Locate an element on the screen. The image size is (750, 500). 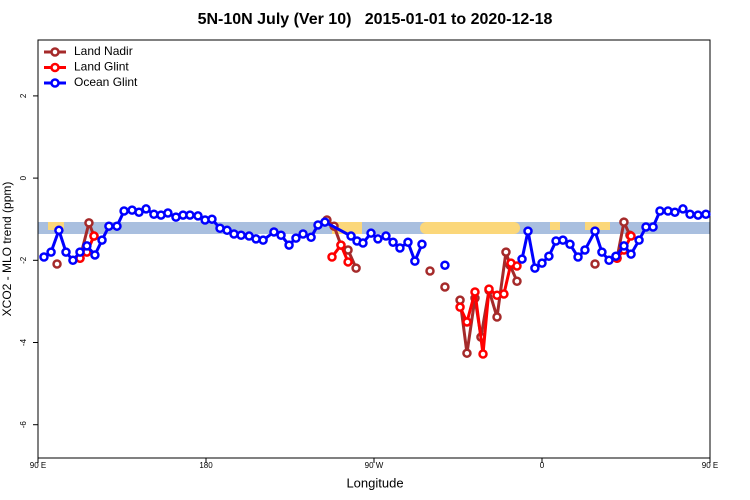
y-tick-label: -2 is located at coordinates (23, 260).